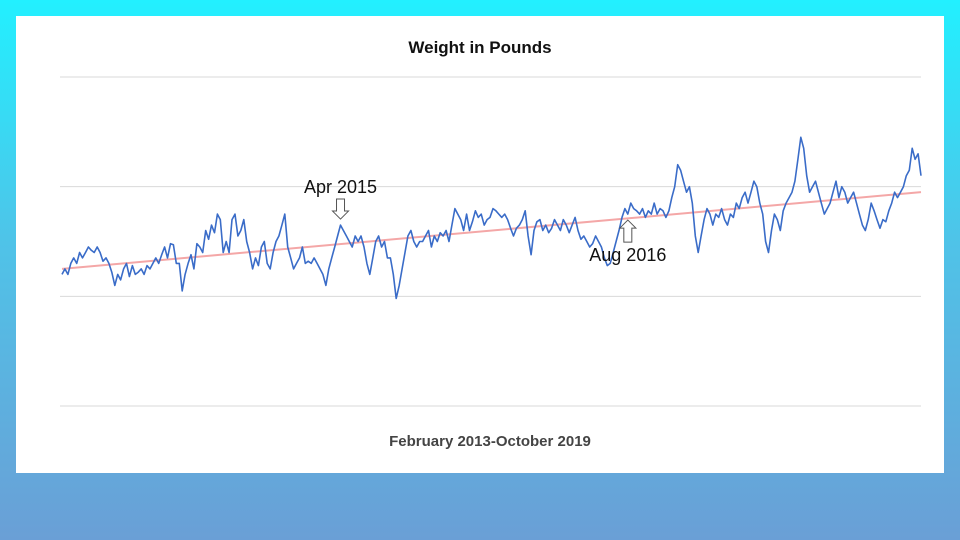  Describe the element at coordinates (627, 255) in the screenshot. I see `annotation-label: Aug 2016` at that location.